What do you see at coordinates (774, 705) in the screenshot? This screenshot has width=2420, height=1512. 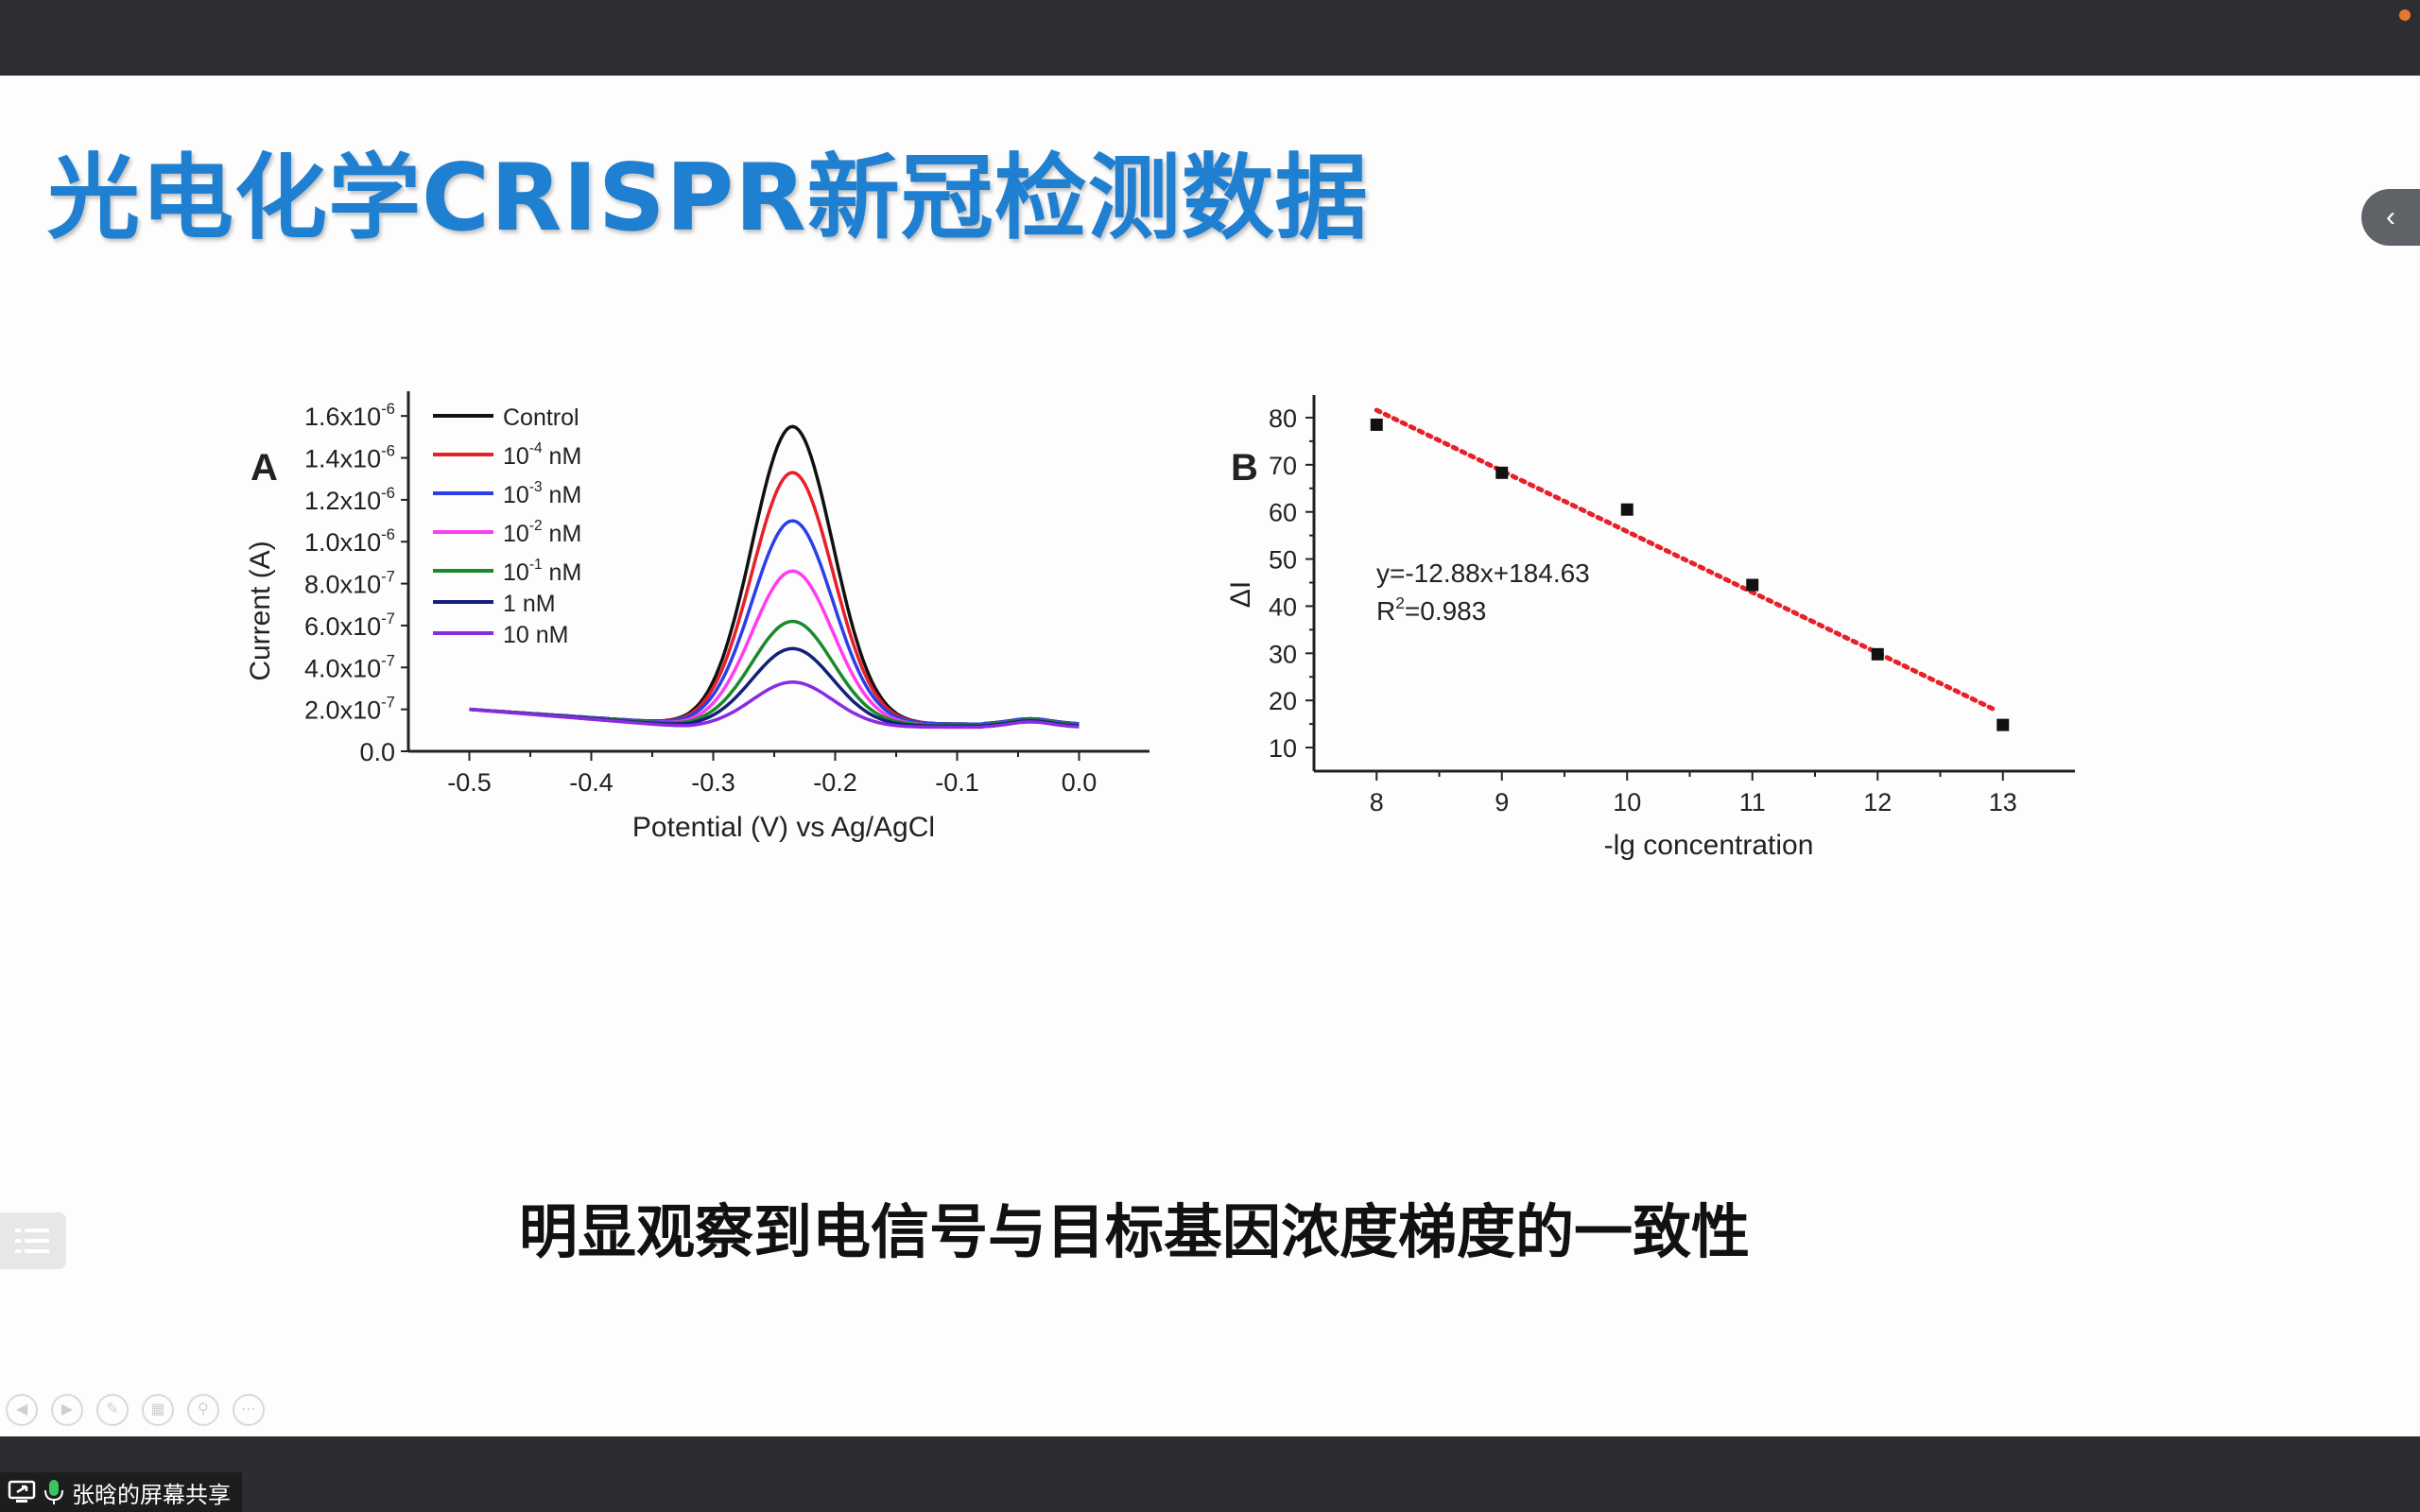 I see `chart-a-series-line` at bounding box center [774, 705].